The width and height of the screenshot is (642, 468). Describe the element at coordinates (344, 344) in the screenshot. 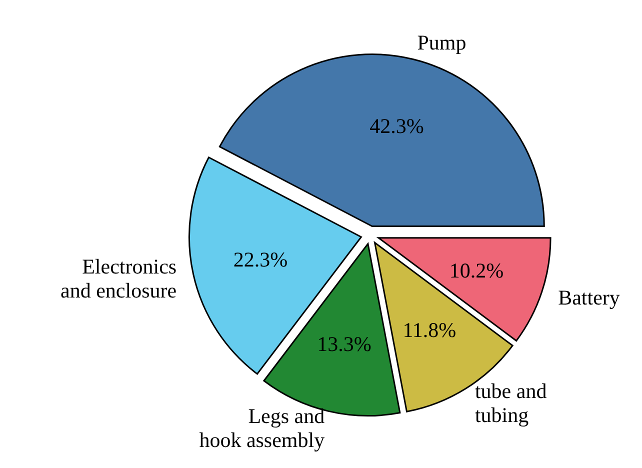

I see `data-label: 13.3%` at that location.